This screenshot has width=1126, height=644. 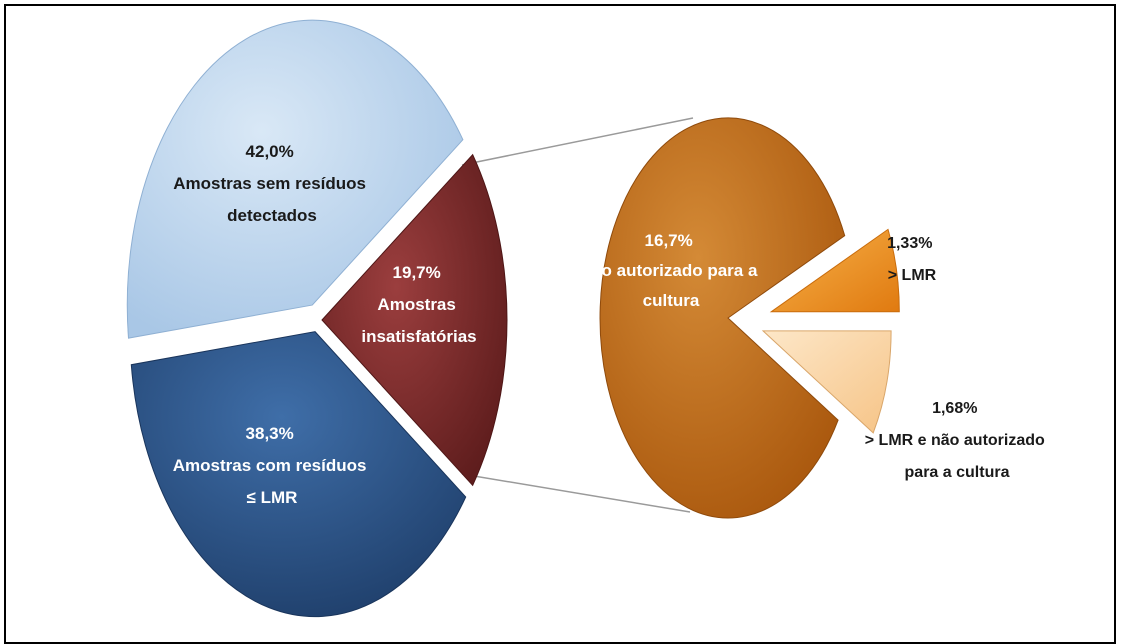 I want to click on value-label: 16,7%, so click(x=669, y=240).